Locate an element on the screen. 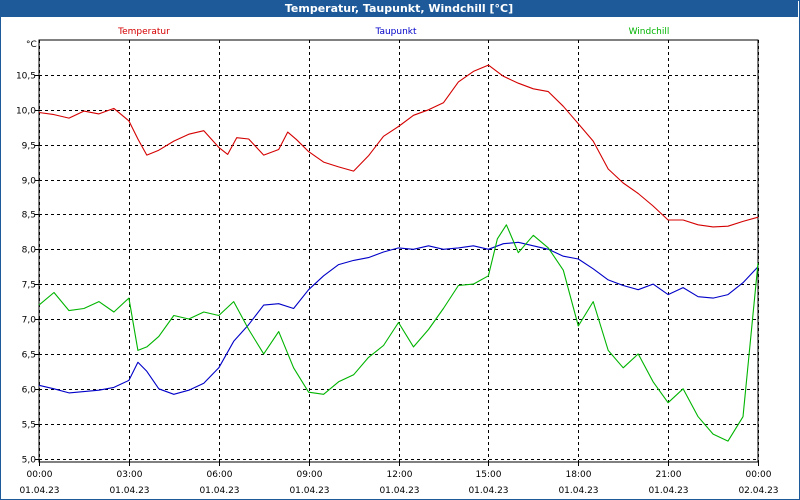  x-tick-time-label: 18:00 is located at coordinates (579, 475).